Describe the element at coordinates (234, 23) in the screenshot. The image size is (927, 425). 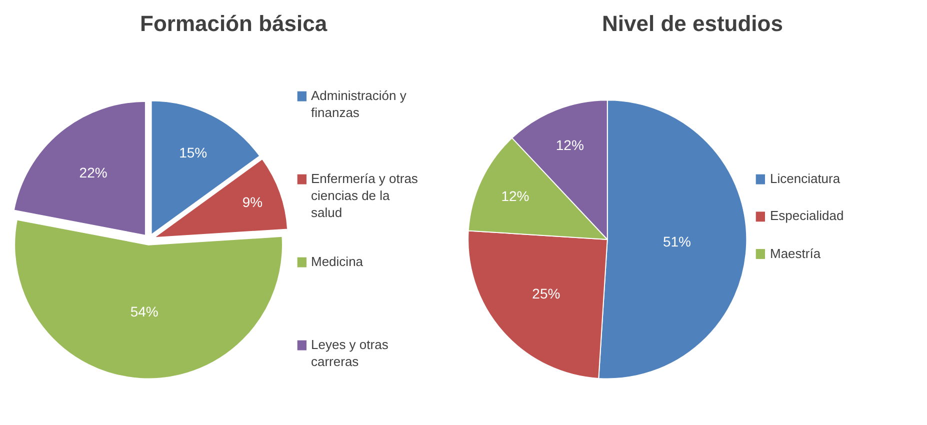
I see `chart-title: Formación básica` at that location.